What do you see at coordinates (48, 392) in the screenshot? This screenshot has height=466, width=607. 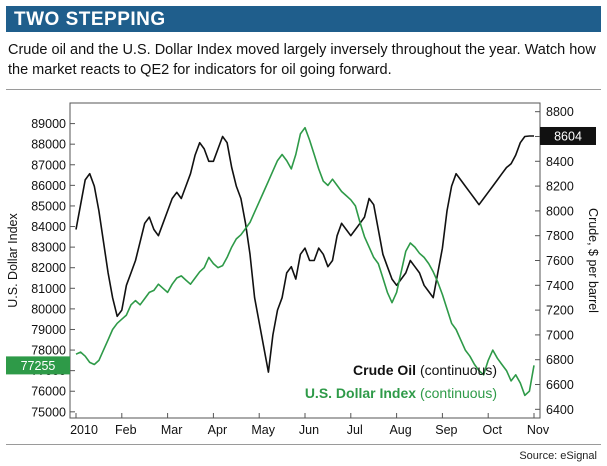 I see `left-tick-label: 76000` at bounding box center [48, 392].